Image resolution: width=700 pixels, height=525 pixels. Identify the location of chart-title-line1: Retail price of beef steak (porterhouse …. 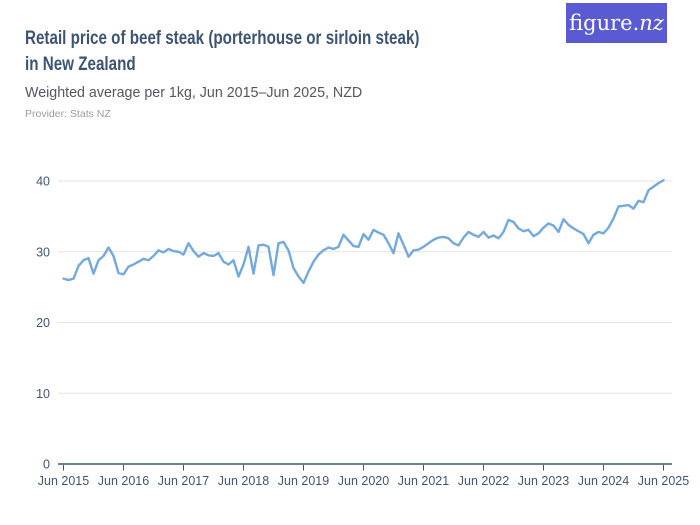
(222, 38).